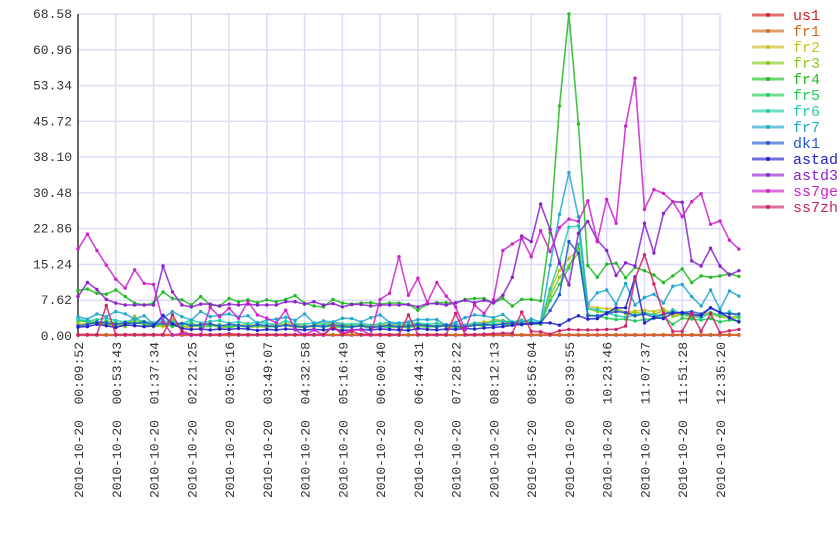 The image size is (840, 560). What do you see at coordinates (786, 64) in the screenshot?
I see `legend-item-fr3: fr3` at bounding box center [786, 64].